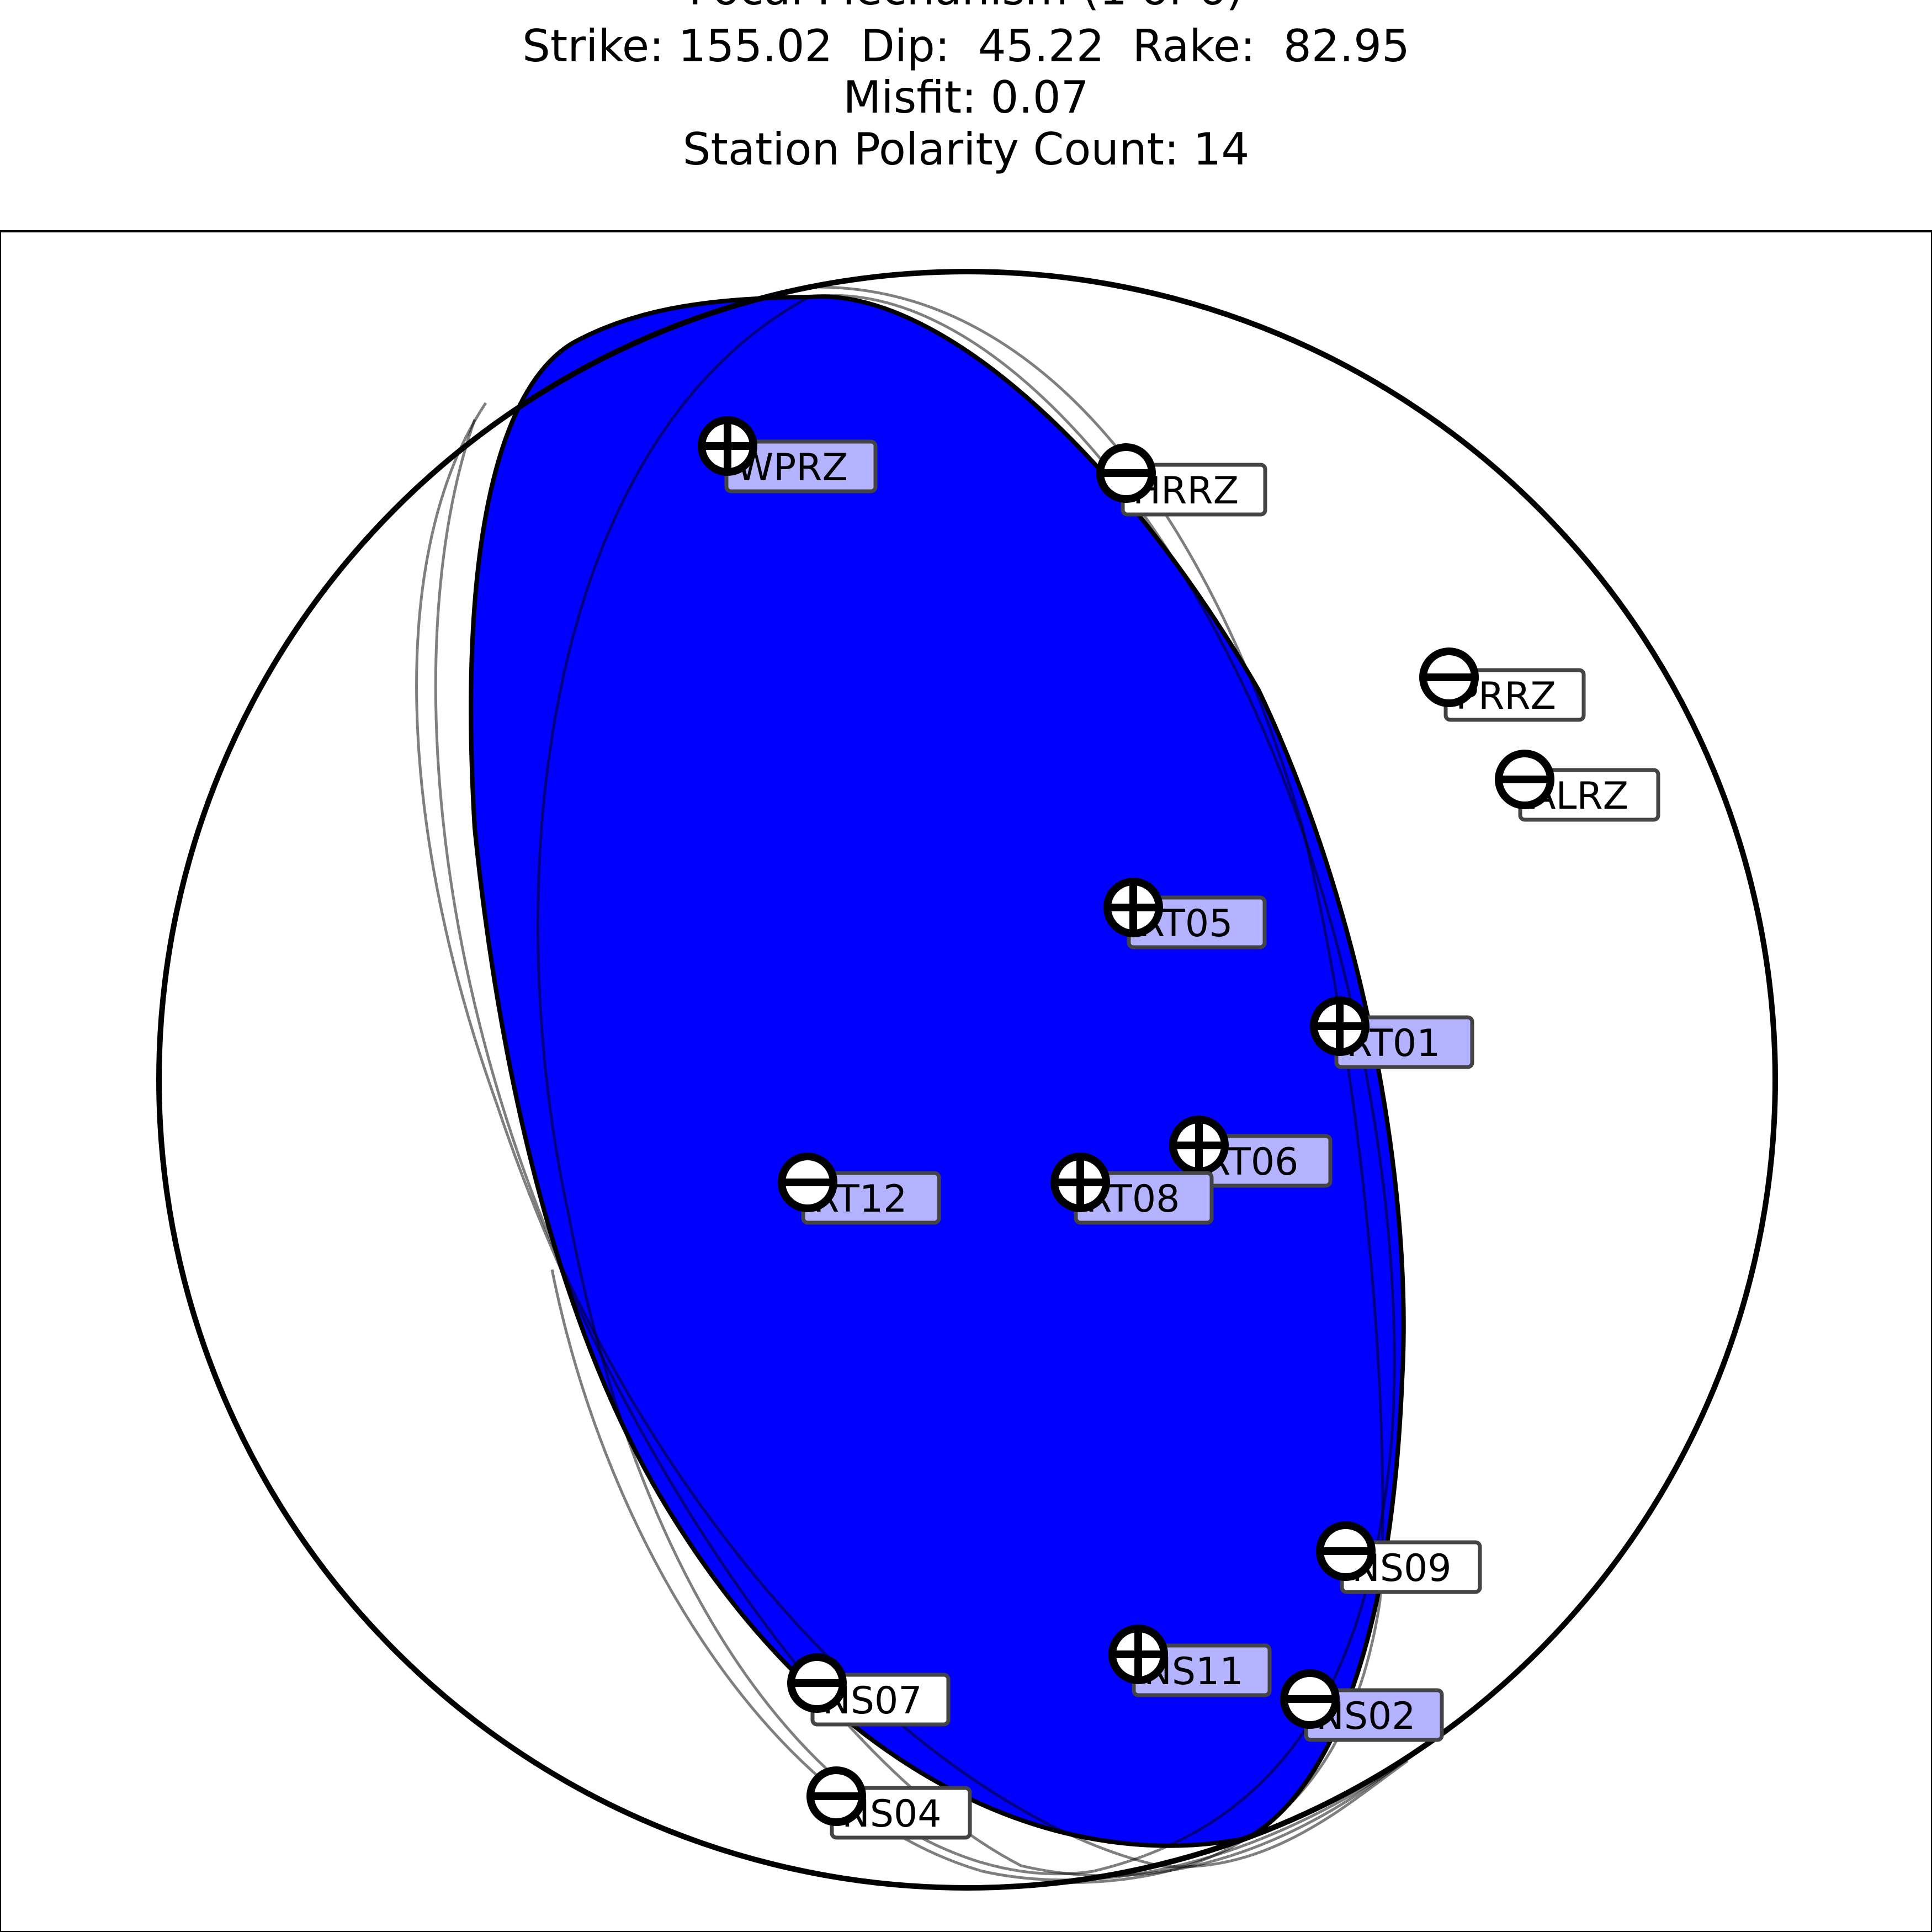  I want to click on title-misfit: Misfit: 0.07, so click(966, 97).